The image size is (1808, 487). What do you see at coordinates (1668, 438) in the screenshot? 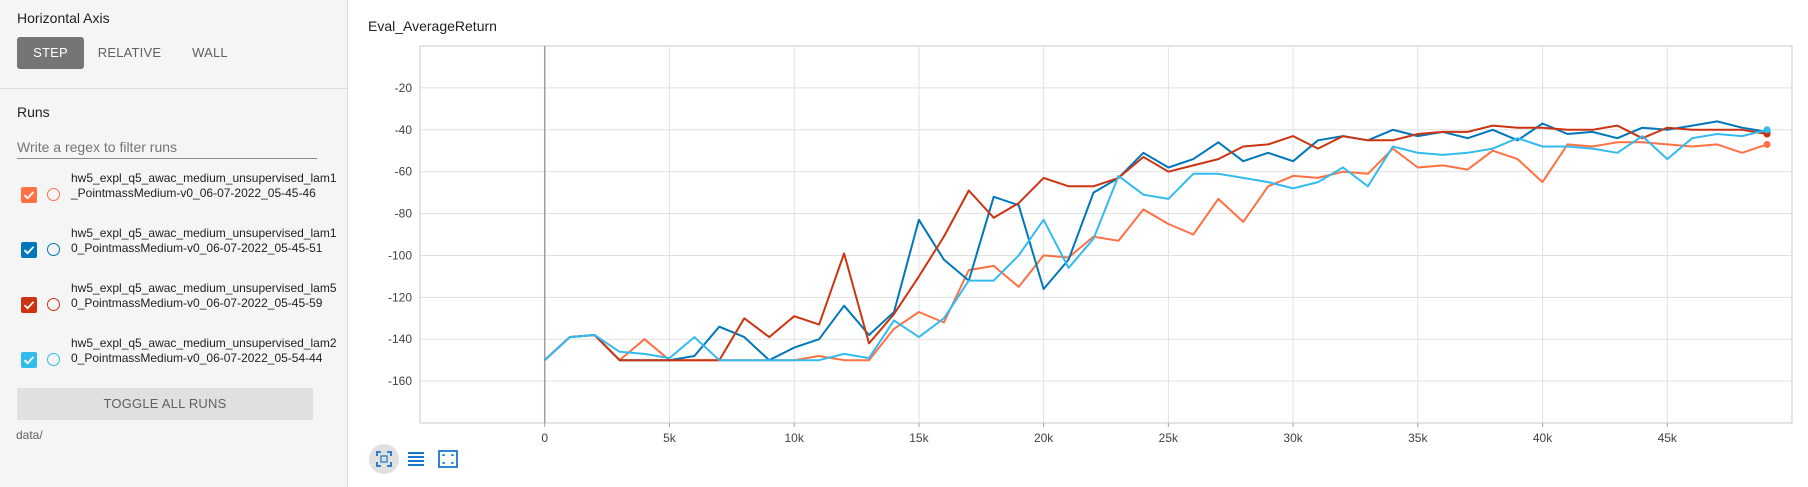
I see `x-tick-label: 45k` at bounding box center [1668, 438].